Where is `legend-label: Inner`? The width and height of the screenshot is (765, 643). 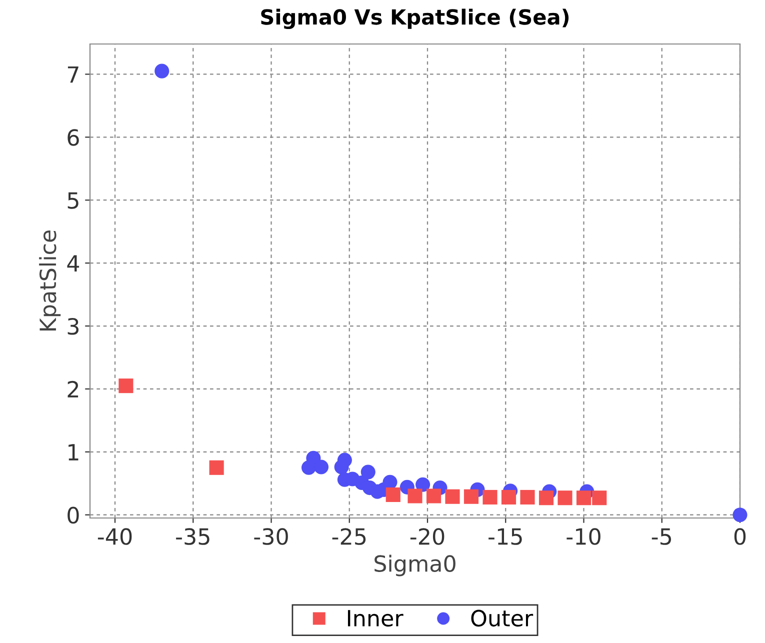
legend-label: Inner is located at coordinates (376, 618).